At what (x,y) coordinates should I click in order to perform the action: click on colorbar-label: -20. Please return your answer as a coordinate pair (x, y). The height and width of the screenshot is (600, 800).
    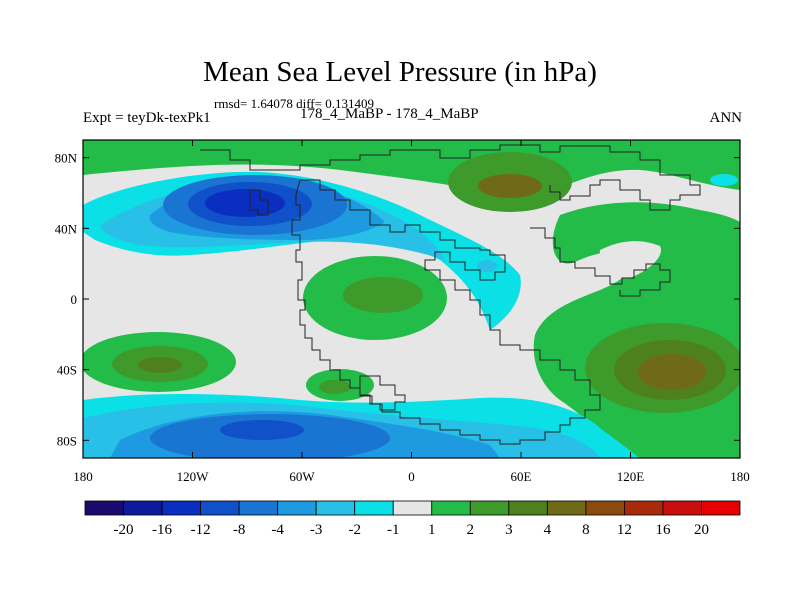
    Looking at the image, I should click on (124, 530).